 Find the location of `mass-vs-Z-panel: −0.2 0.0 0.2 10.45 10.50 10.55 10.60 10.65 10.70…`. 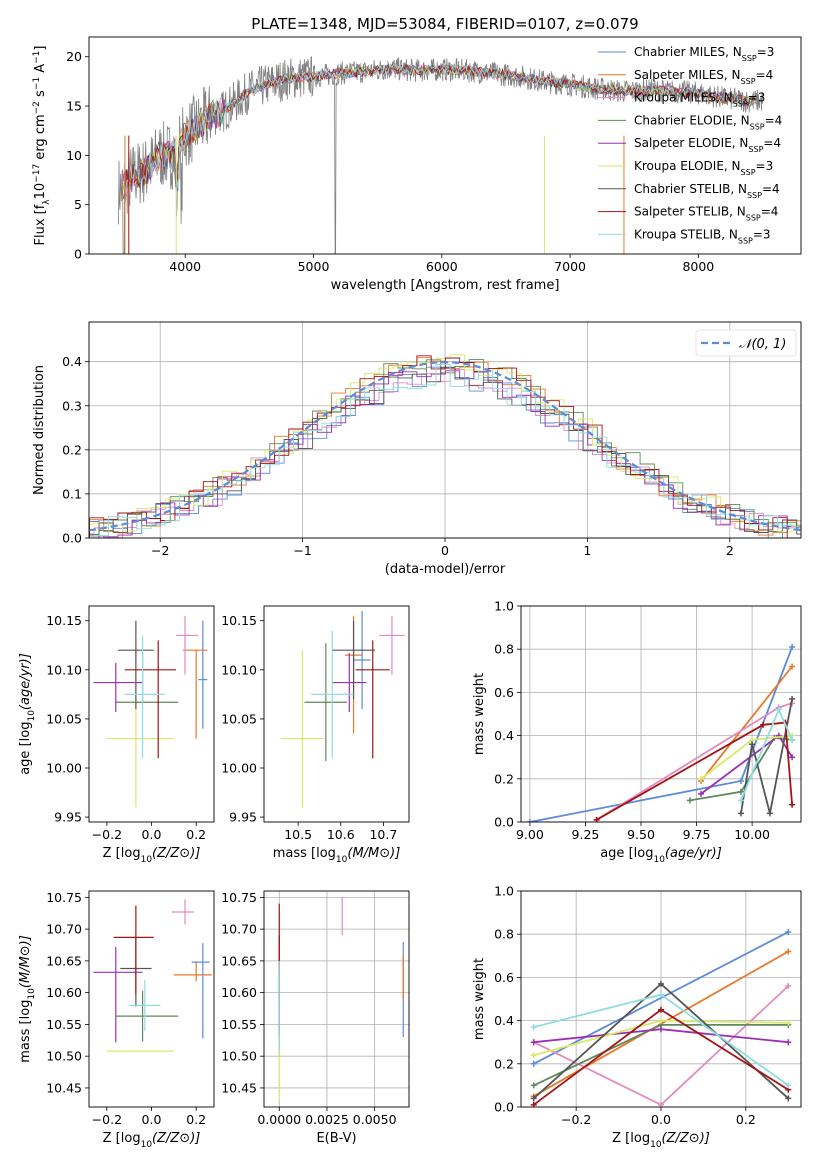

mass-vs-Z-panel: −0.2 0.0 0.2 10.45 10.50 10.55 10.60 10.65 10.70… is located at coordinates (116, 1020).